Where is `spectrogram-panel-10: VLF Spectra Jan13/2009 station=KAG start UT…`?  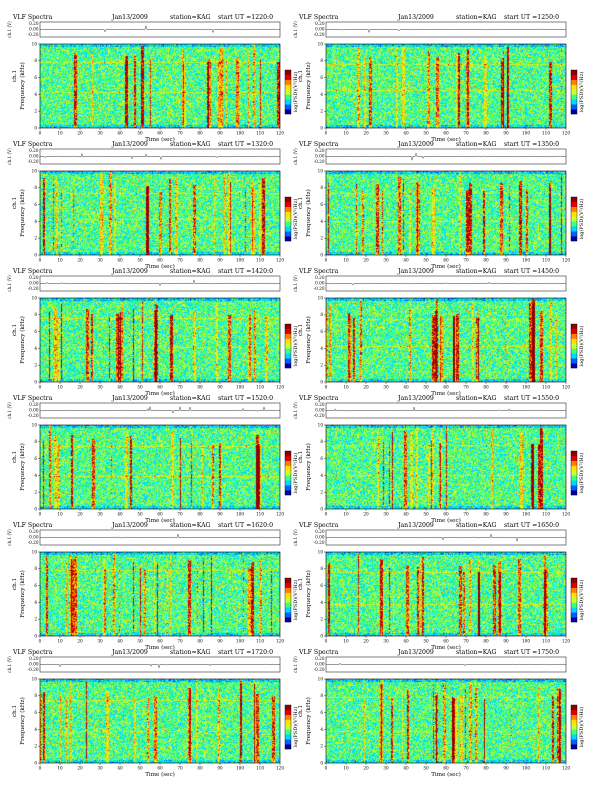 spectrogram-panel-10: VLF Spectra Jan13/2009 station=KAG start UT… is located at coordinates (439, 586).